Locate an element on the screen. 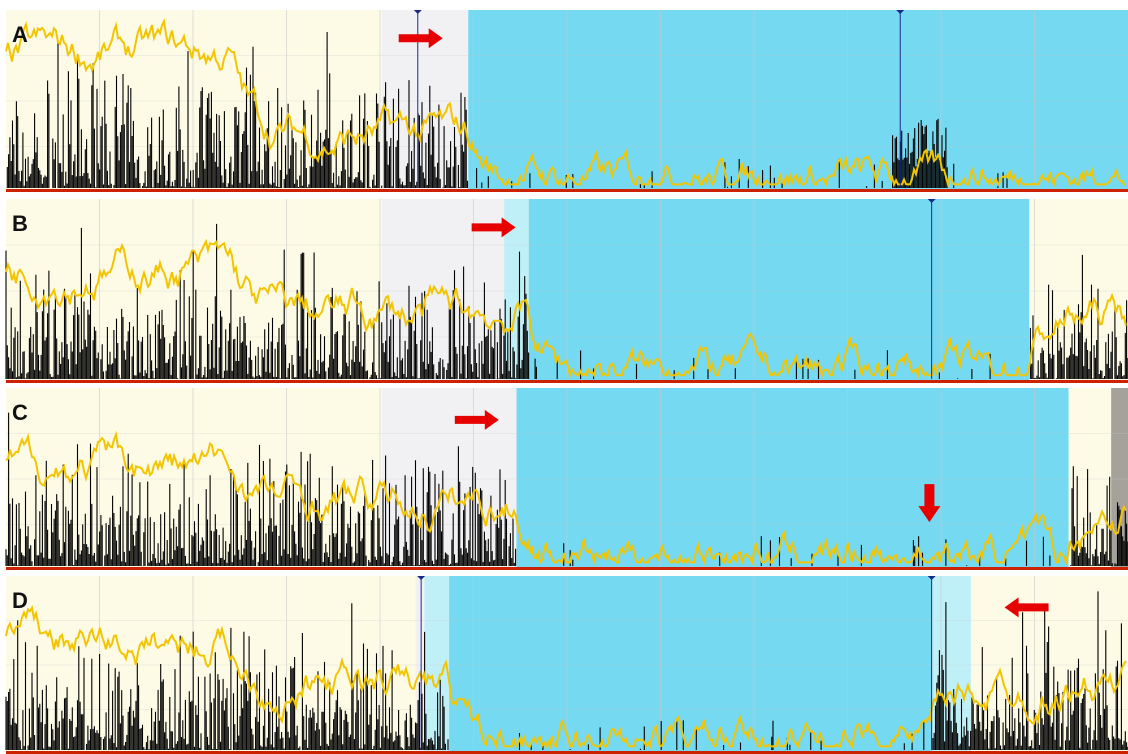 This screenshot has height=754, width=1128. panel-label: D is located at coordinates (20, 600).